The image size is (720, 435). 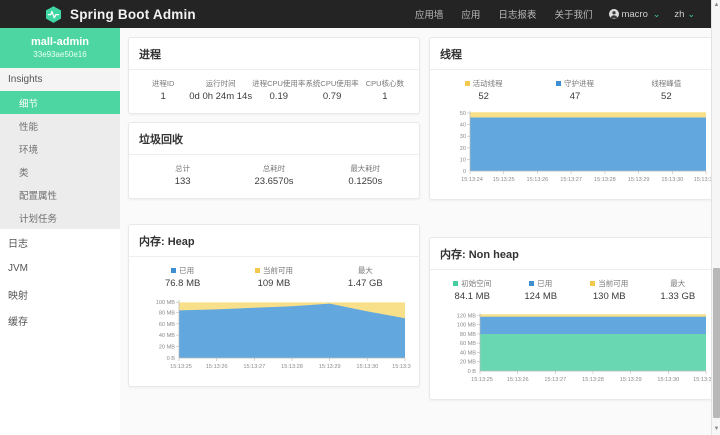 I want to click on stat-label: 运行时间, so click(x=220, y=83).